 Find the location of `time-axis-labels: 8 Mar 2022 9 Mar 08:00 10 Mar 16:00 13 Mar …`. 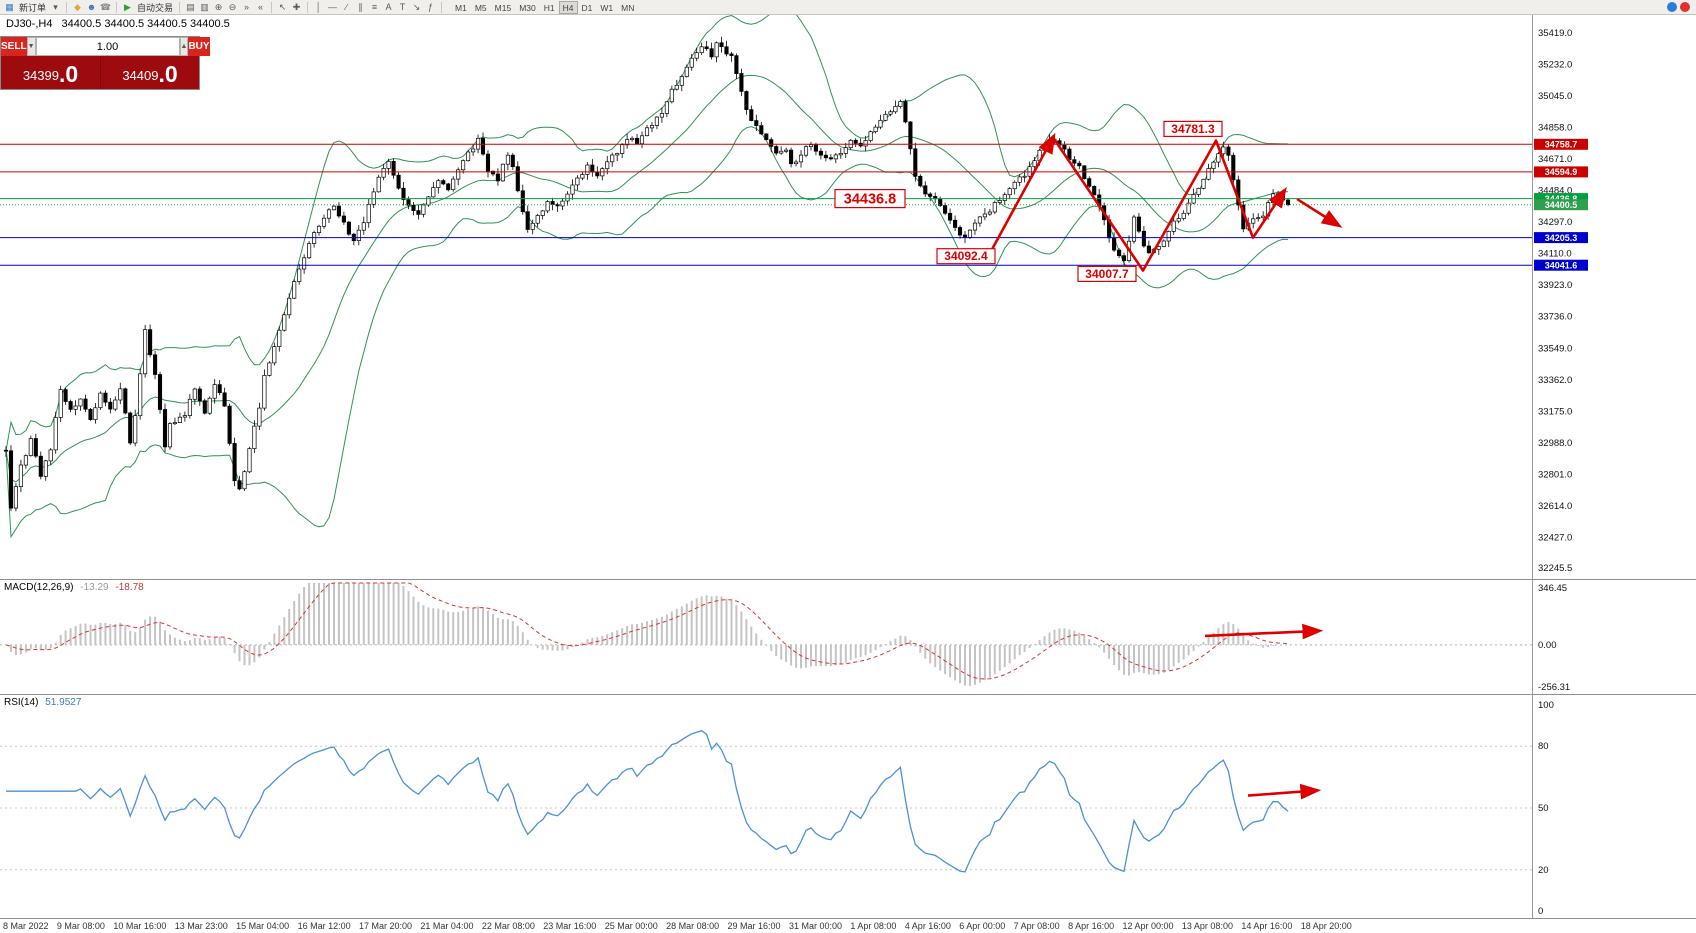

time-axis-labels: 8 Mar 2022 9 Mar 08:00 10 Mar 16:00 13 Mar … is located at coordinates (676, 925).